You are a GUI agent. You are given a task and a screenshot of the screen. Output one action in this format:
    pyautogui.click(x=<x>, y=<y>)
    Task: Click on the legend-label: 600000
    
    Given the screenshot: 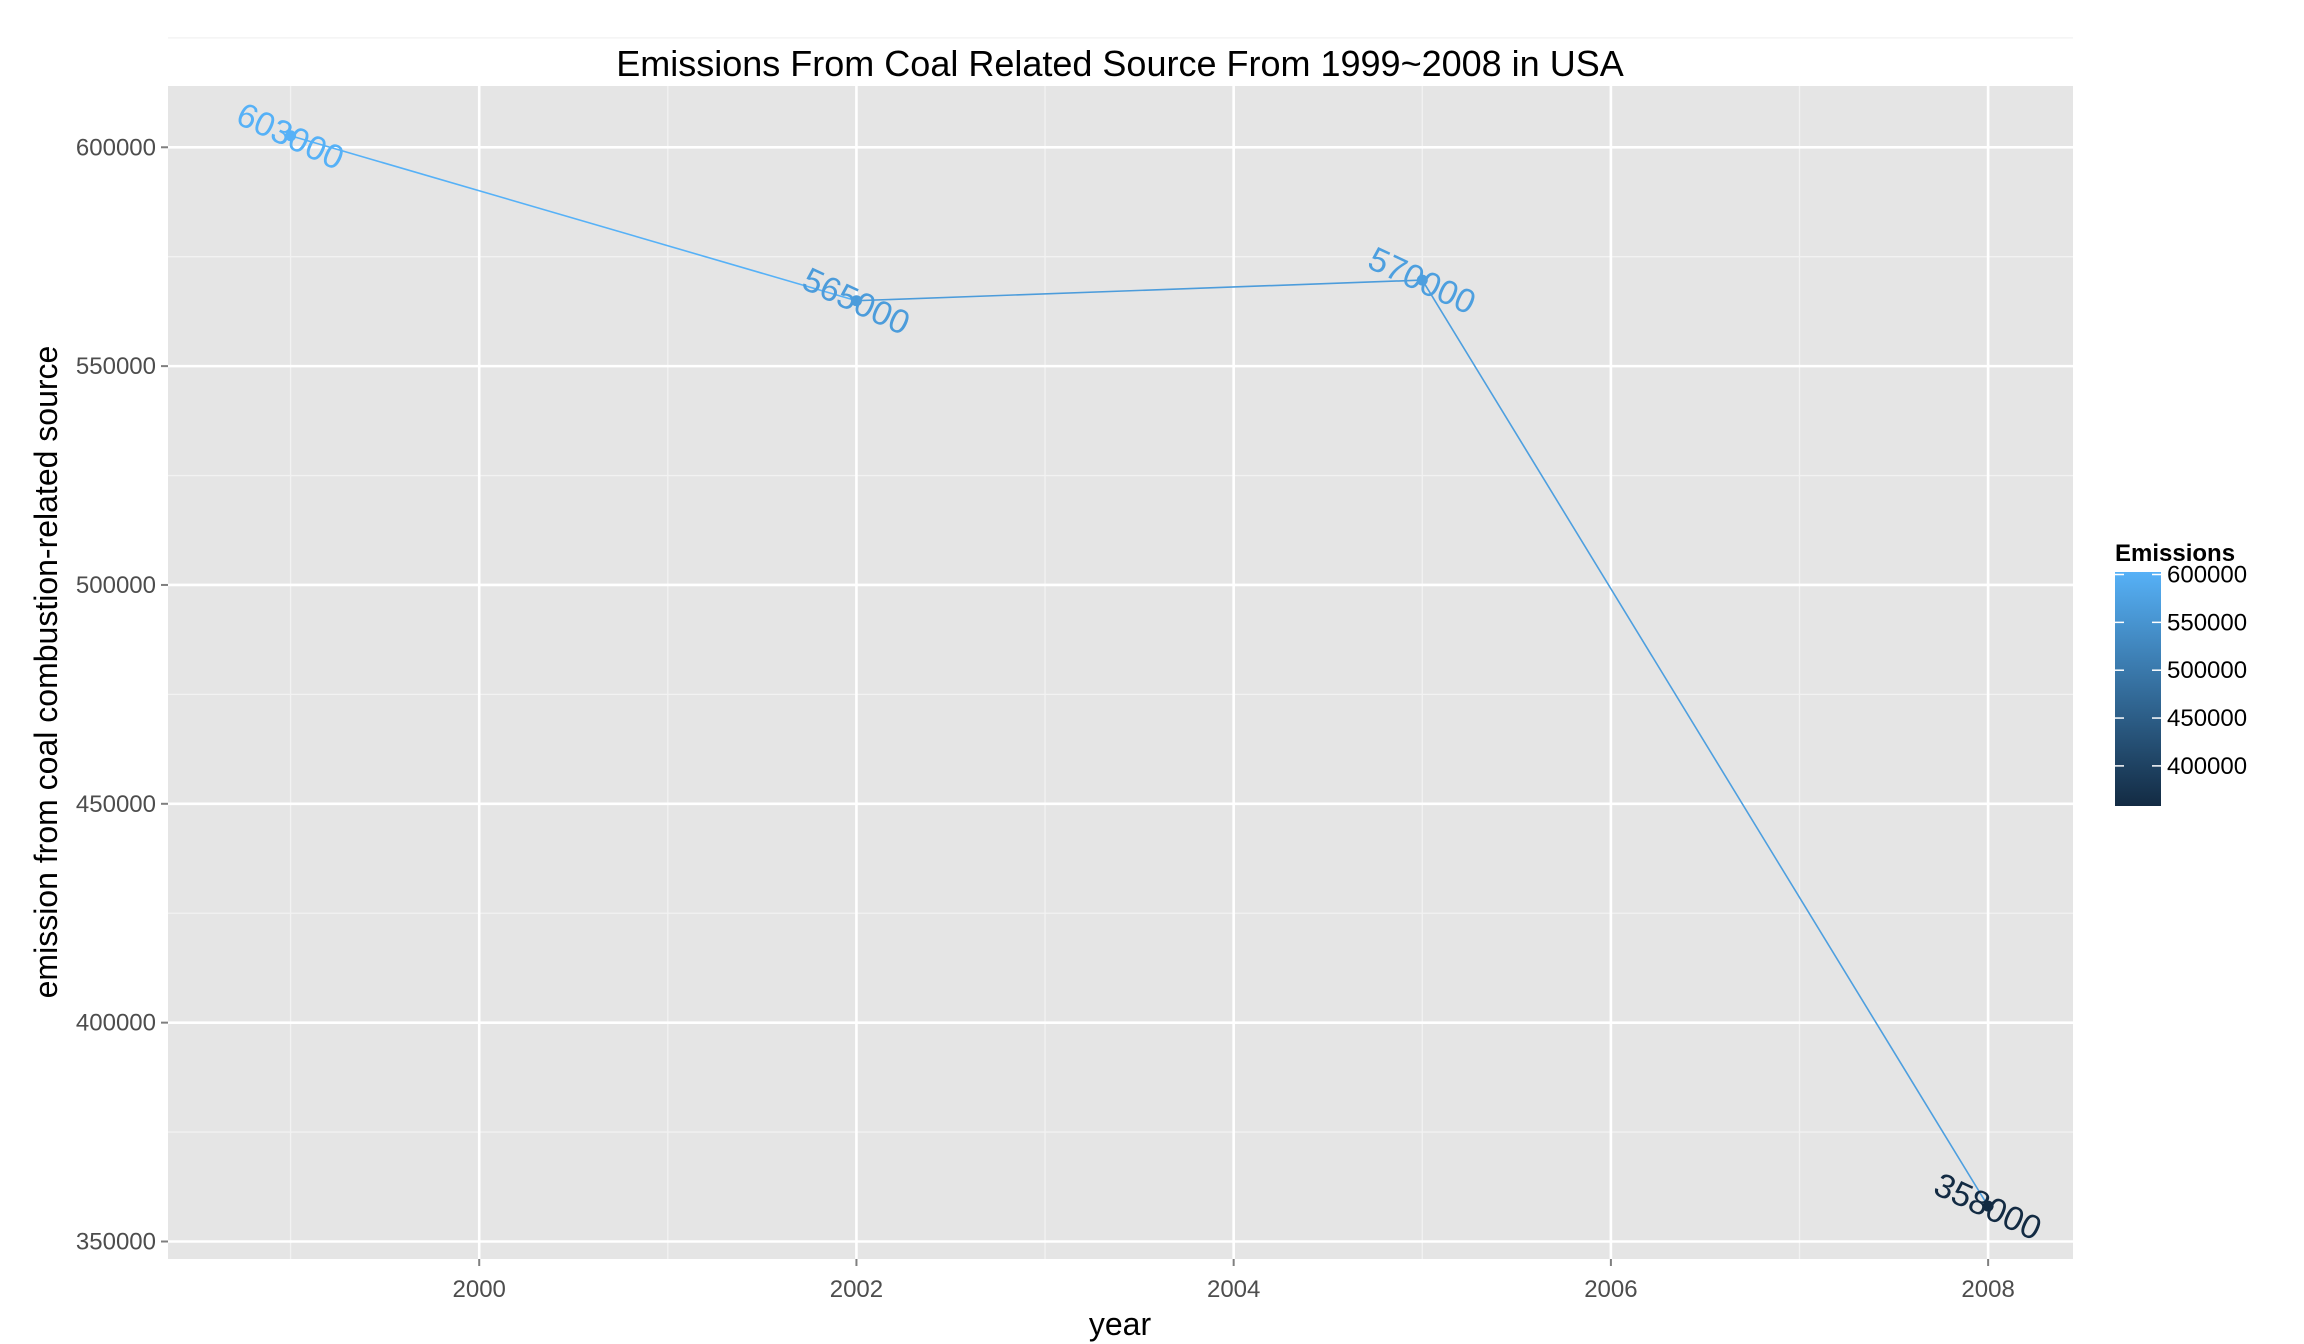 What is the action you would take?
    pyautogui.click(x=2207, y=575)
    